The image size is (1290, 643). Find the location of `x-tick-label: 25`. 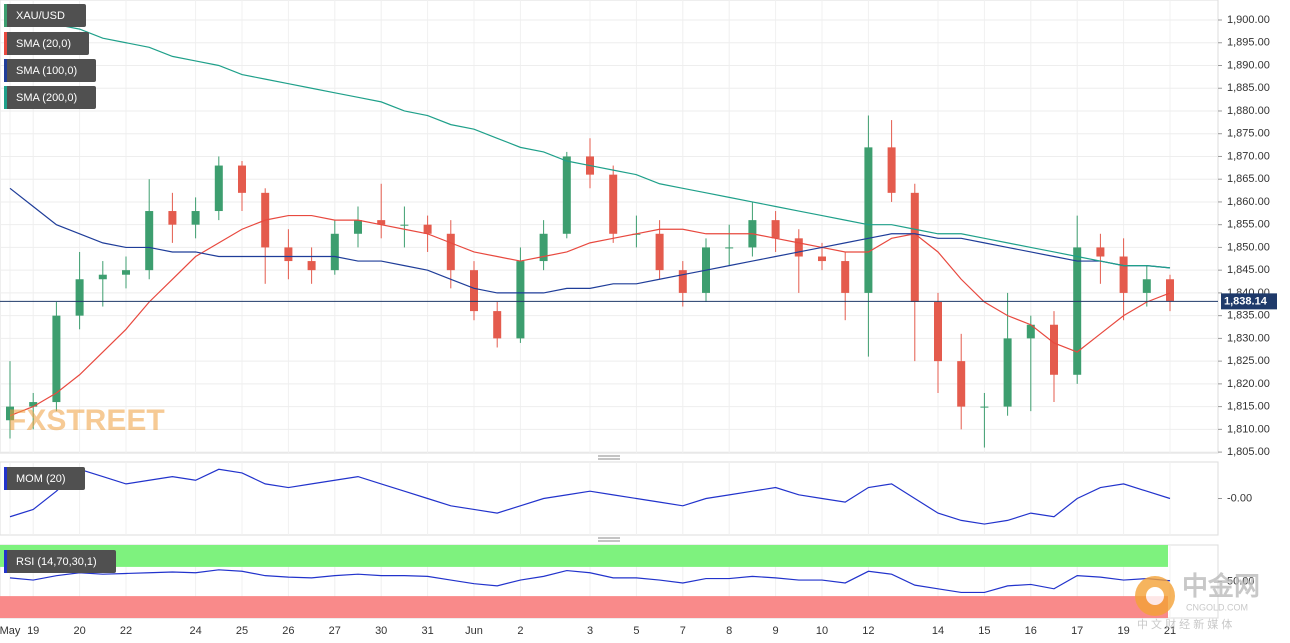

x-tick-label: 25 is located at coordinates (242, 631).